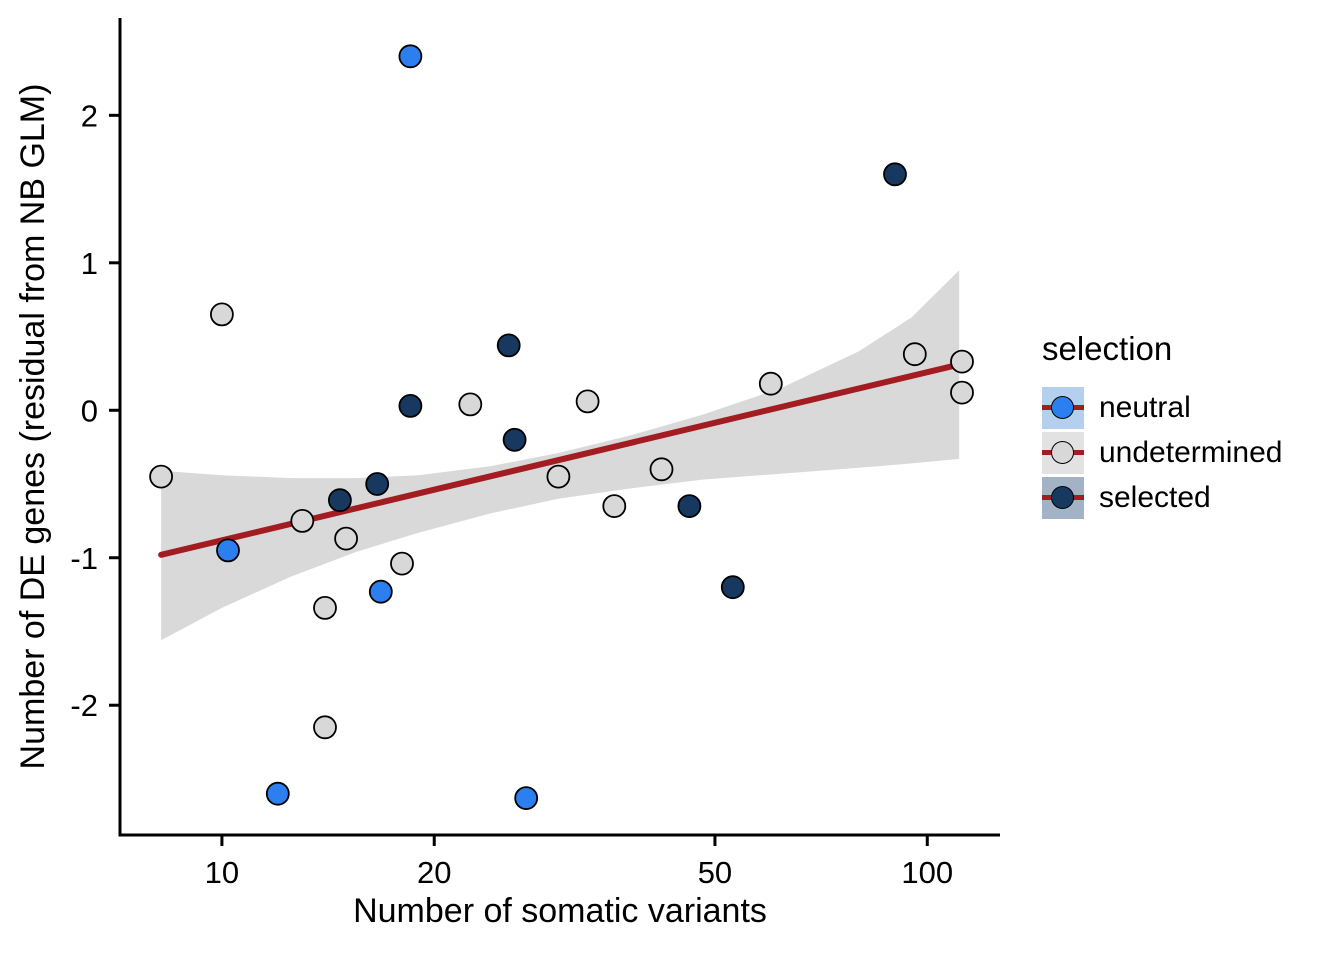 The height and width of the screenshot is (965, 1344). What do you see at coordinates (89, 115) in the screenshot?
I see `y-tick-label: 2` at bounding box center [89, 115].